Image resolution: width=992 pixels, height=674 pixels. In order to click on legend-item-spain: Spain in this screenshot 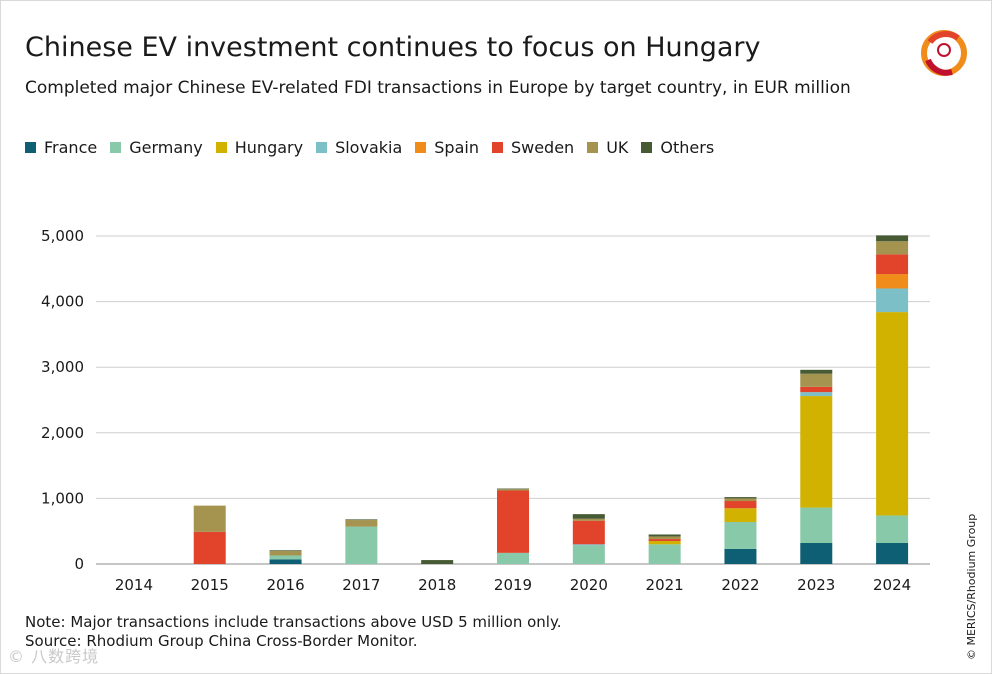, I will do `click(447, 147)`.